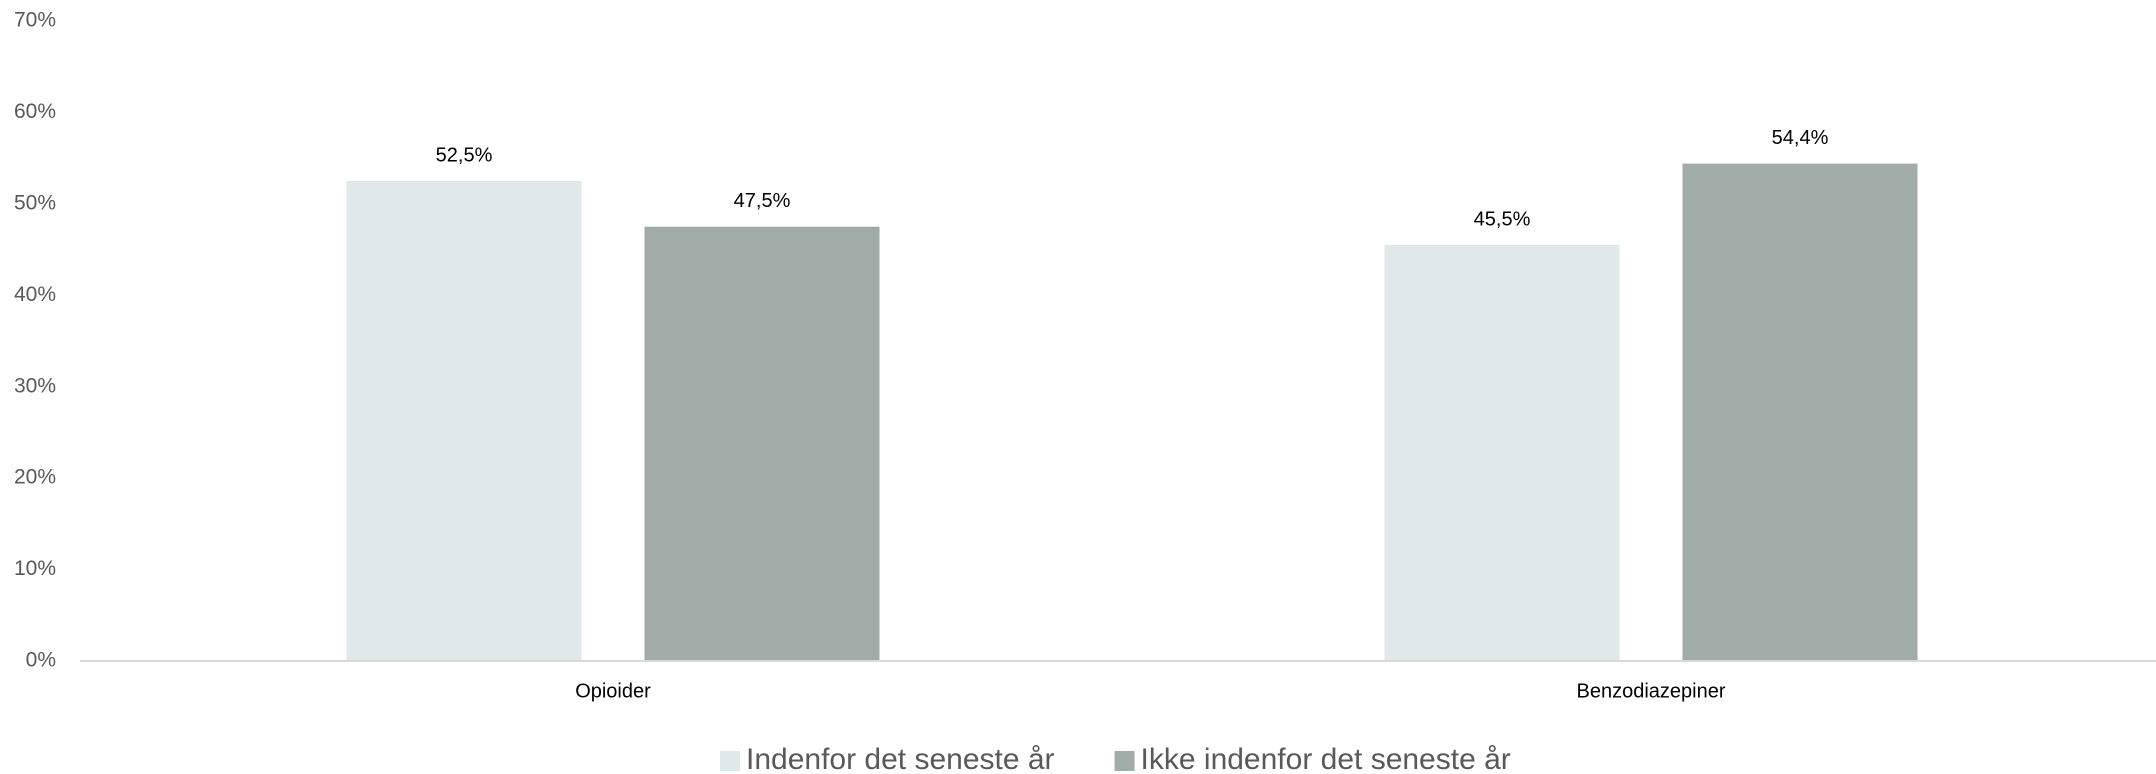 The height and width of the screenshot is (774, 2156). Describe the element at coordinates (35, 294) in the screenshot. I see `y-tick-label: 40%` at that location.